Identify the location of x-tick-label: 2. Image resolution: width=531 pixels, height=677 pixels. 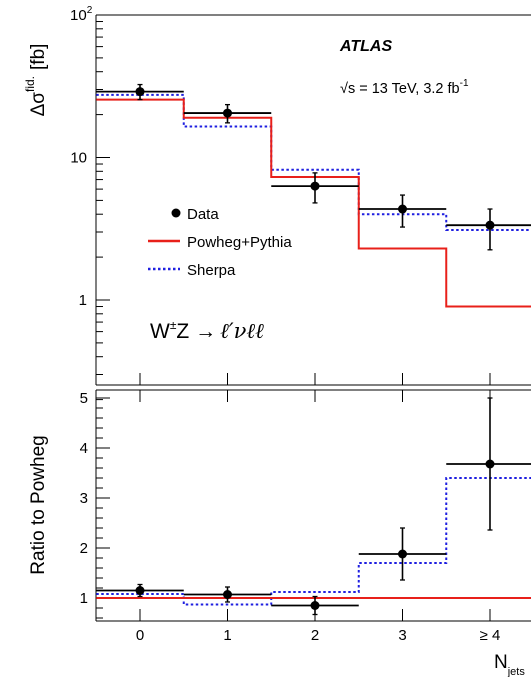
(315, 635).